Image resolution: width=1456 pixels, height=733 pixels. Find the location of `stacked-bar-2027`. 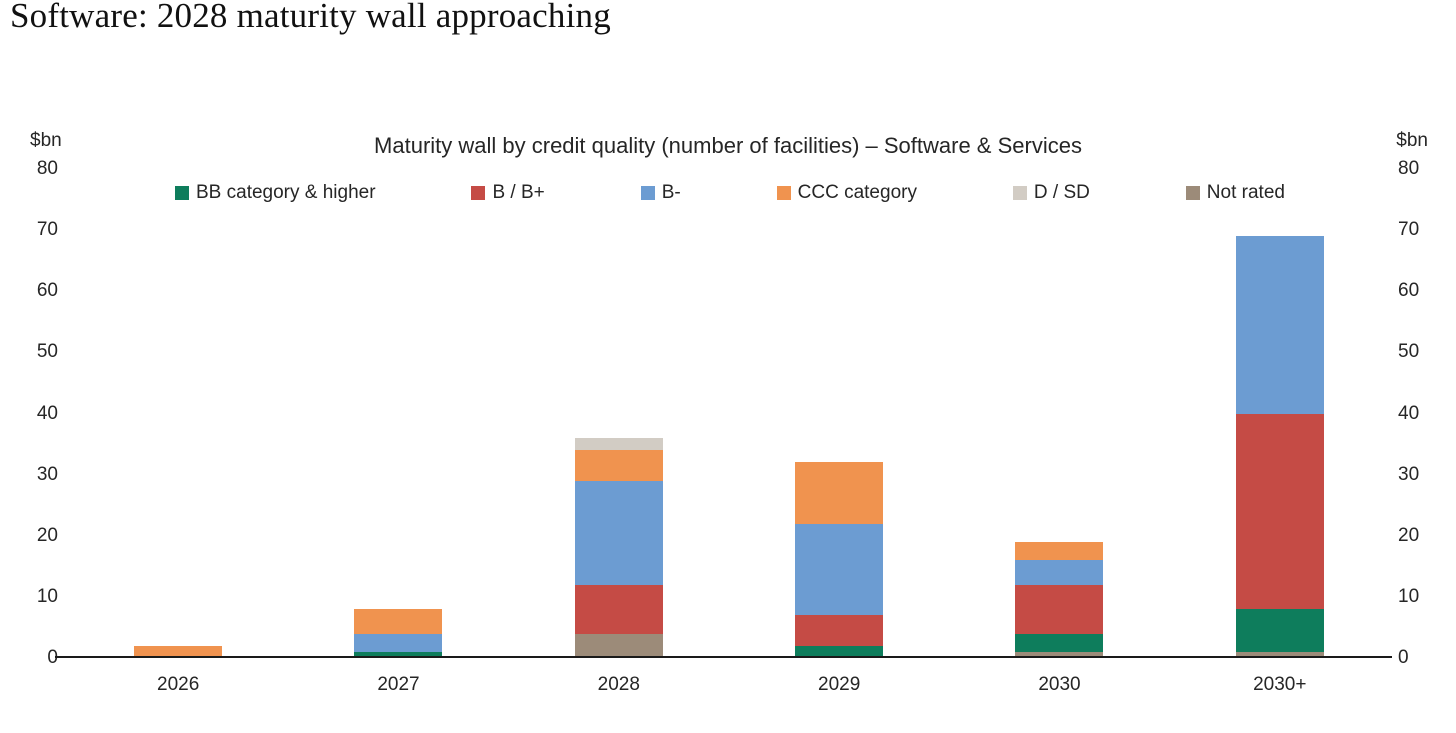

stacked-bar-2027 is located at coordinates (398, 633).